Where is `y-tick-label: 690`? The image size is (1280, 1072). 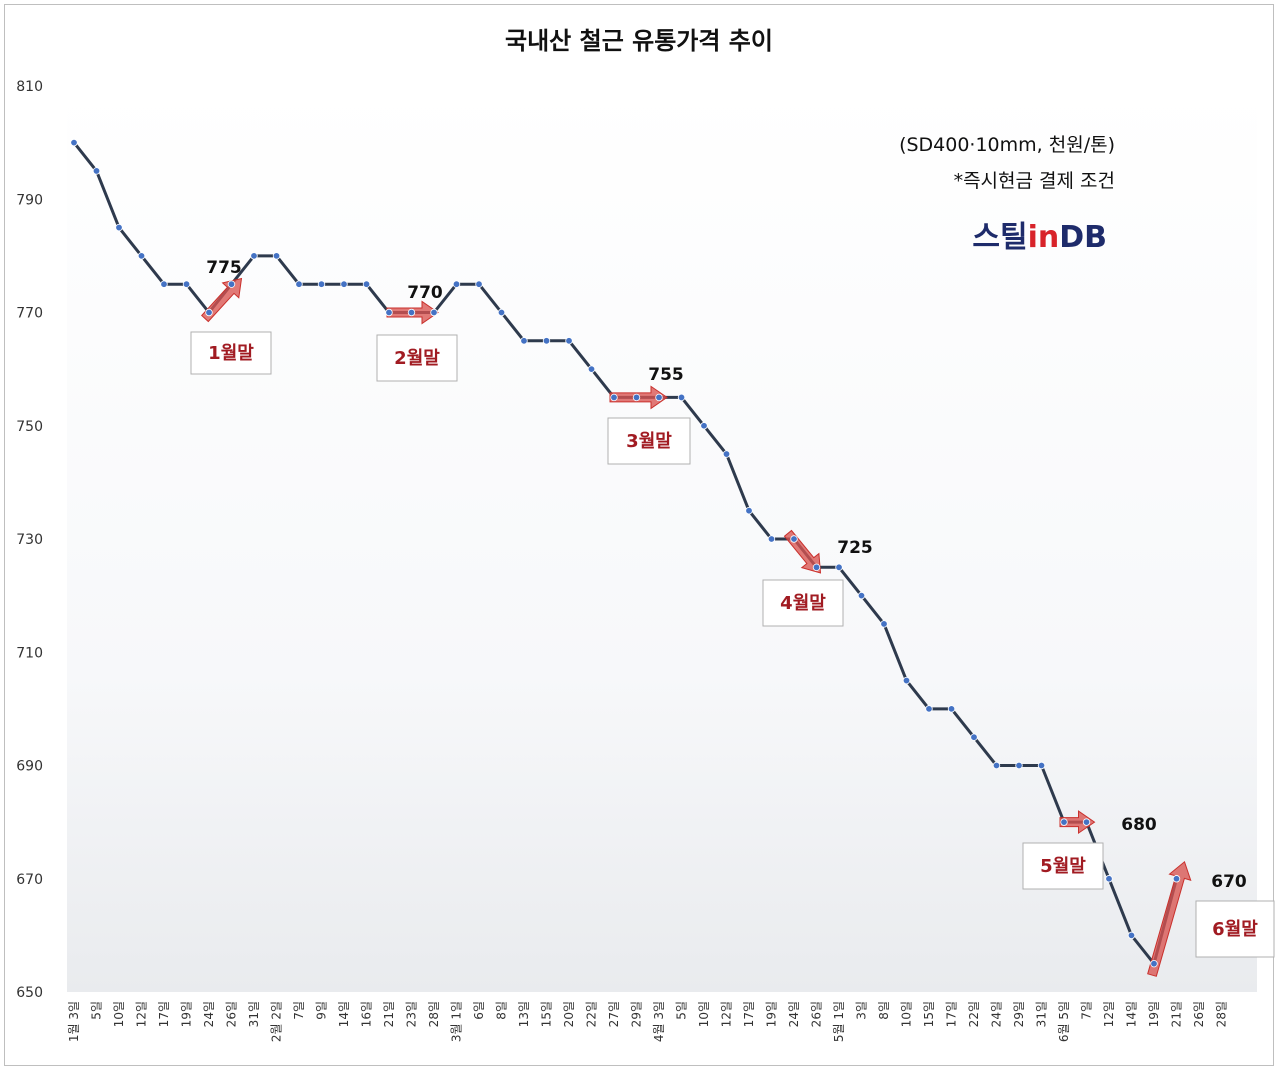
y-tick-label: 690 is located at coordinates (29, 767).